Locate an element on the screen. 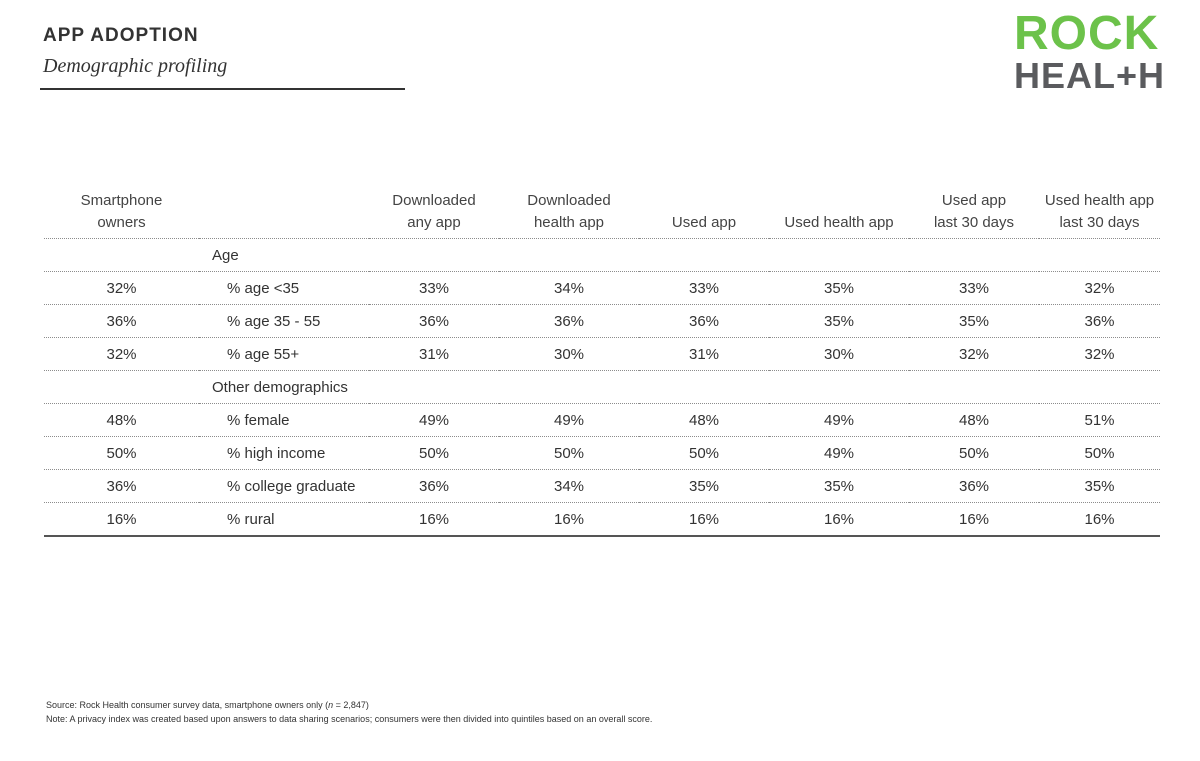 The height and width of the screenshot is (761, 1200). table-row: 36%% age 35 - 55 36% 36% 36% 35% 35% 36% is located at coordinates (602, 321).